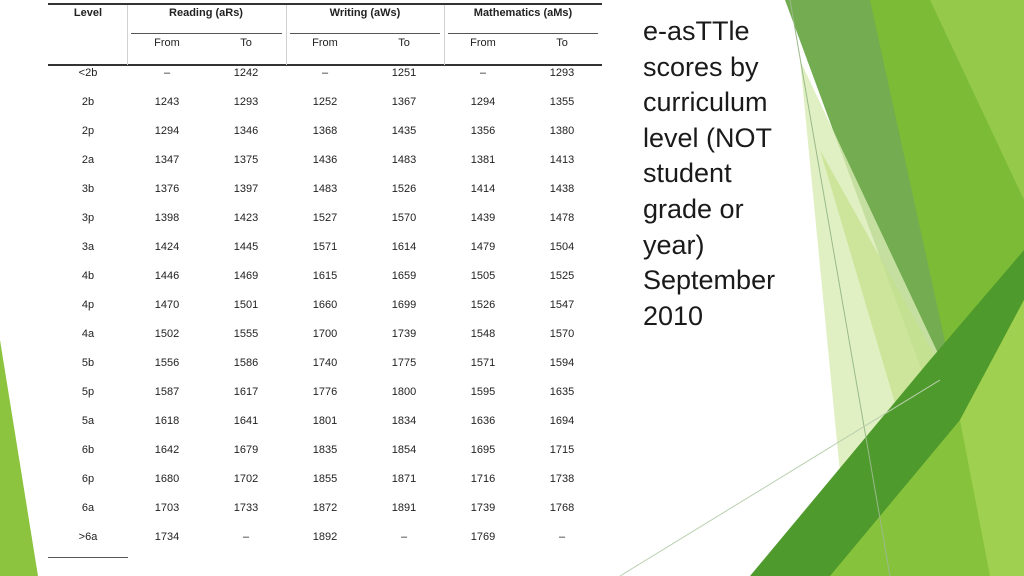 The height and width of the screenshot is (576, 1024). Describe the element at coordinates (977, 100) in the screenshot. I see `facet-top-light` at that location.